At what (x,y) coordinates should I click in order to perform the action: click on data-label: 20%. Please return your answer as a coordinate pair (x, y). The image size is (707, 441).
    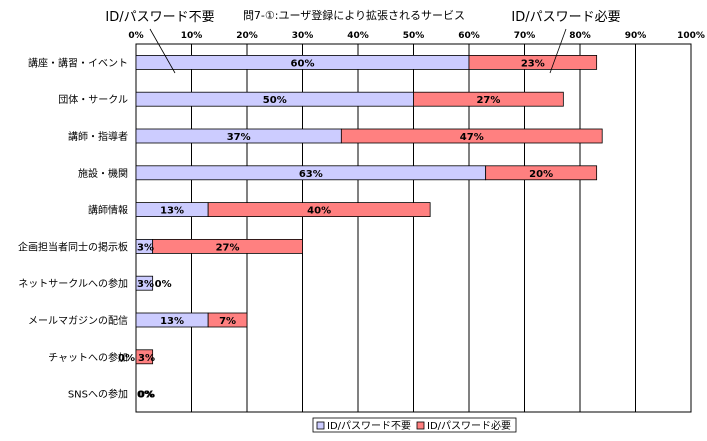
    Looking at the image, I should click on (541, 174).